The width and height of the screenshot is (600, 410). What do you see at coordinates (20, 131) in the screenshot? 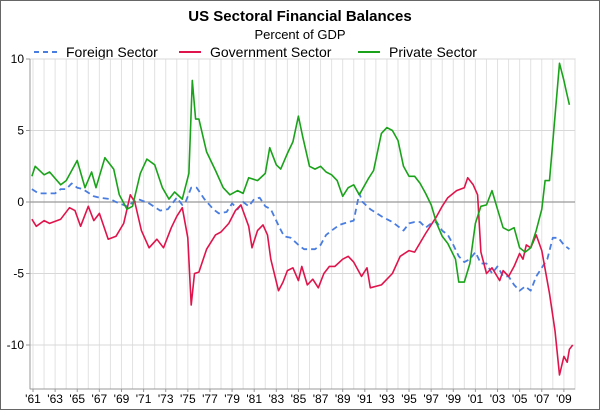
I see `y-tick-label: 5` at bounding box center [20, 131].